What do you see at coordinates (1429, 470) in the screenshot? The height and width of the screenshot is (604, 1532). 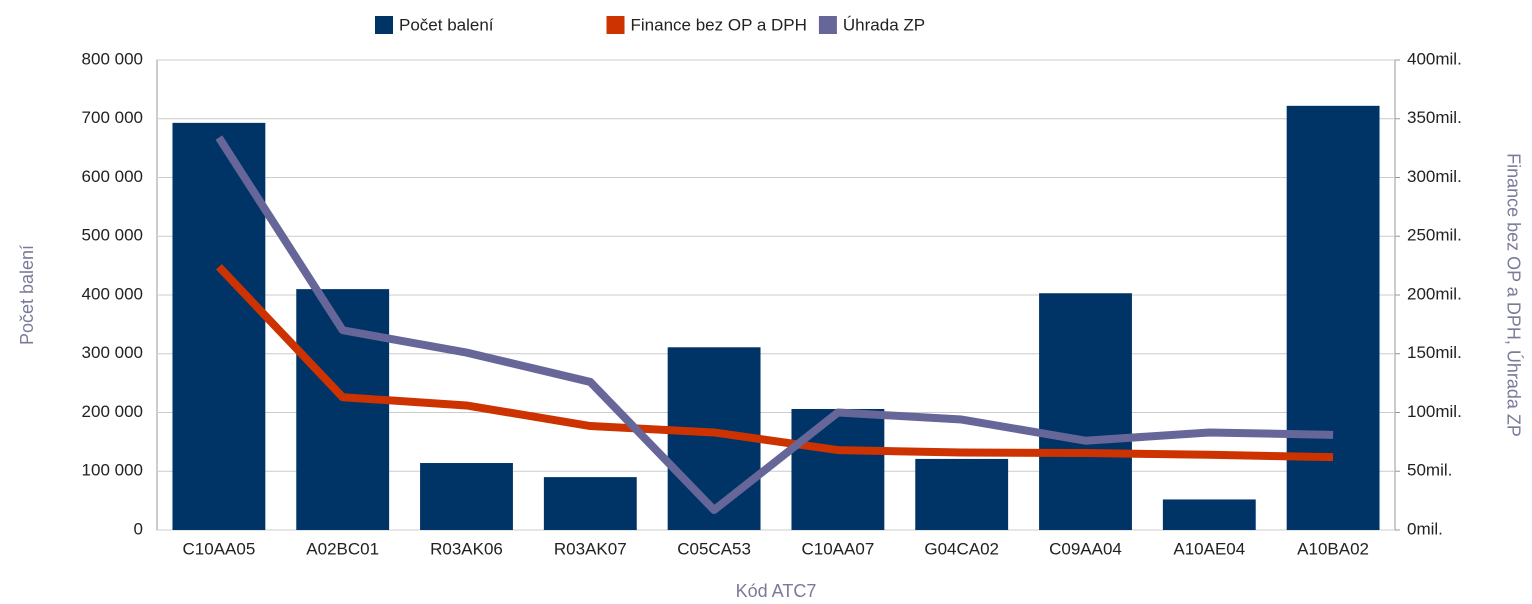 I see `y2-tick-label: 50mil.` at bounding box center [1429, 470].